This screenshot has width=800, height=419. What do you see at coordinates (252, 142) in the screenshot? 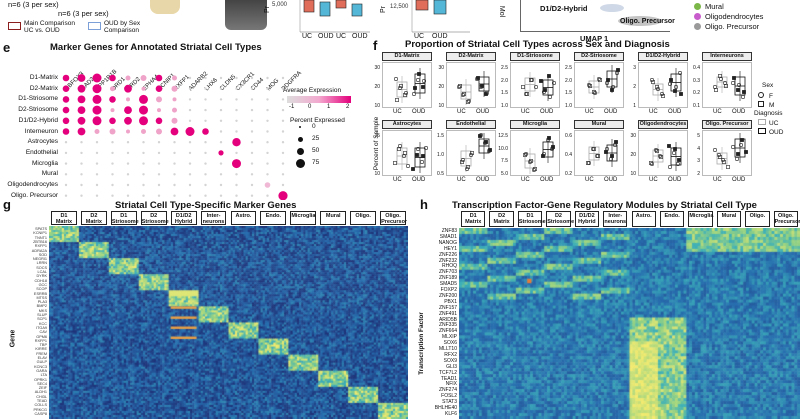
I see `dot-cd44` at bounding box center [252, 142].